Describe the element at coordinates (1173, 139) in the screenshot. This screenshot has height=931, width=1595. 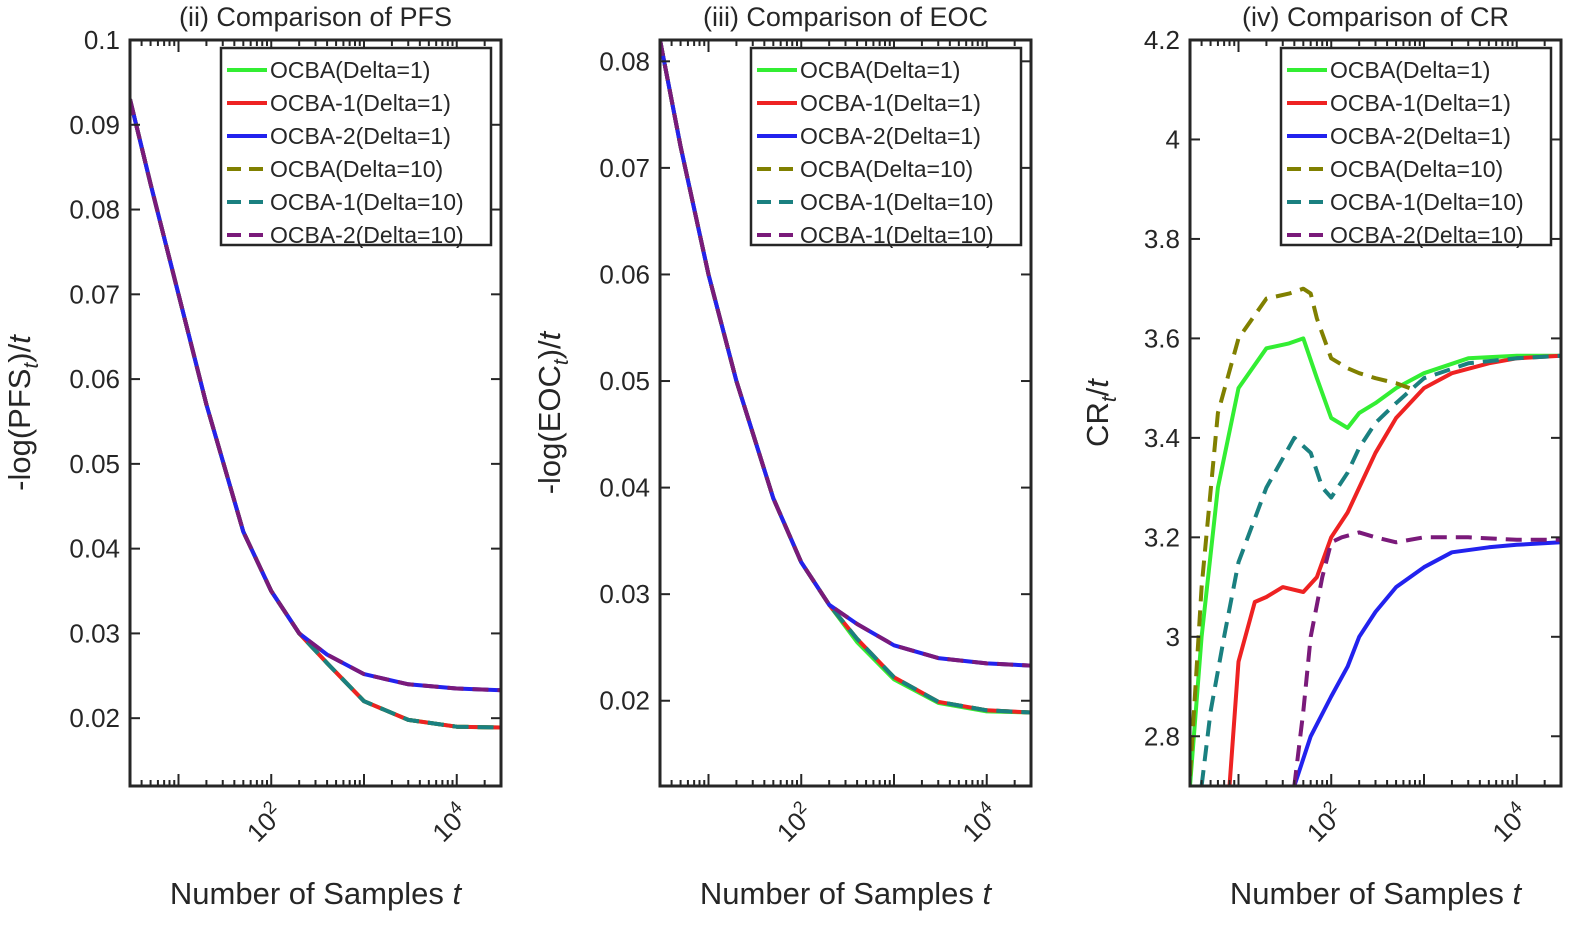
I see `y-tick-label: 4` at that location.